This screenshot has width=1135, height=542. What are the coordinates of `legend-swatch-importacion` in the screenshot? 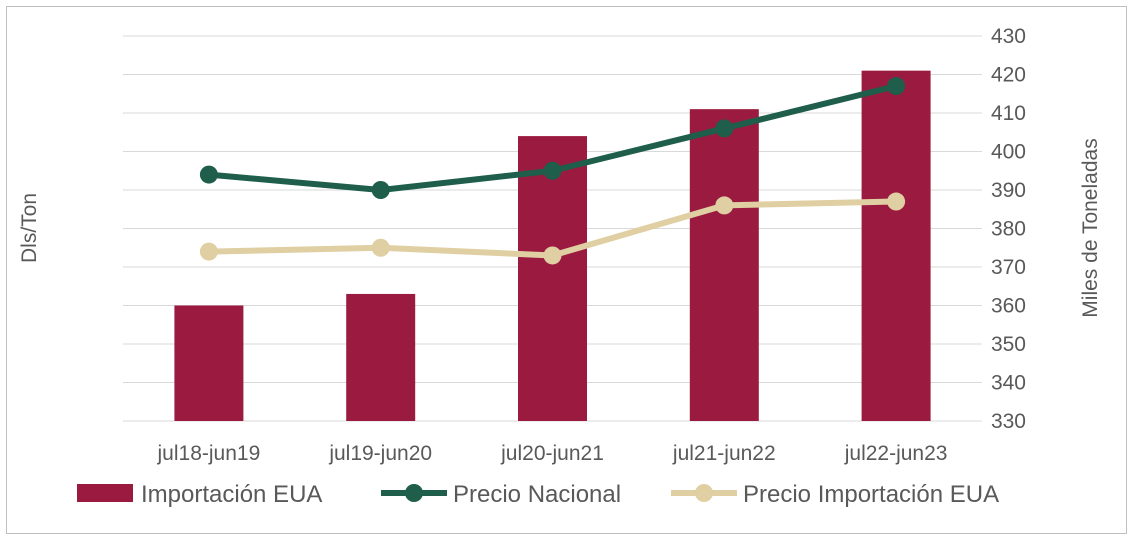 It's located at (105, 493).